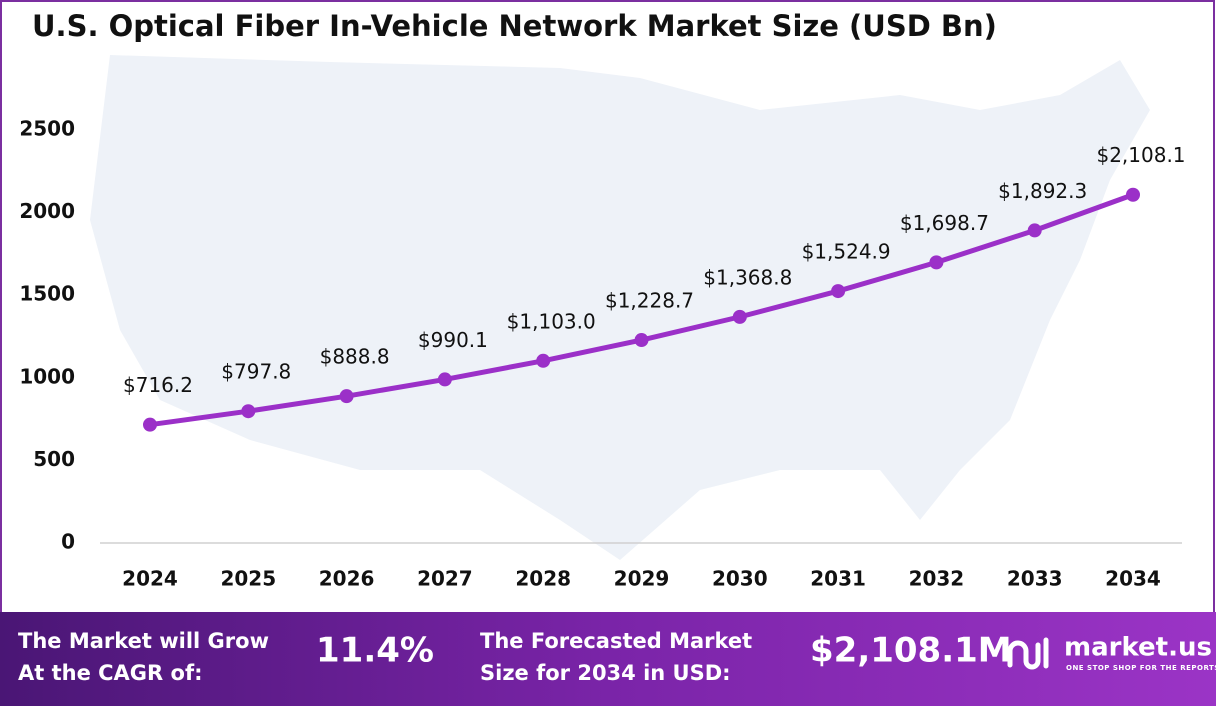  I want to click on data-label: $1,103.0, so click(551, 321).